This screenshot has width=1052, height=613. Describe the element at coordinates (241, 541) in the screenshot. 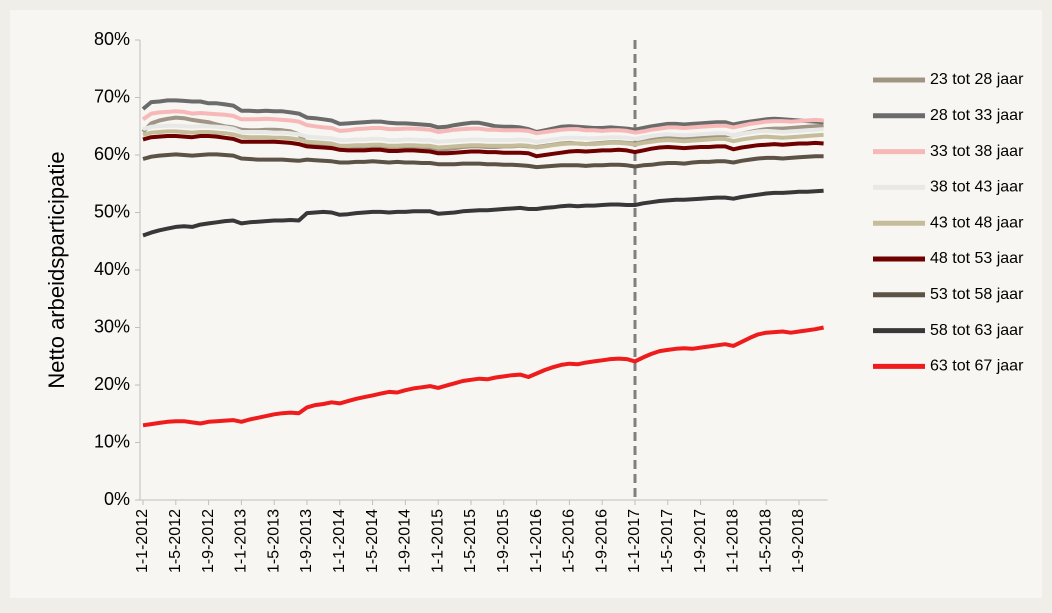

I see `x-tick-label: 1-1-2013` at that location.